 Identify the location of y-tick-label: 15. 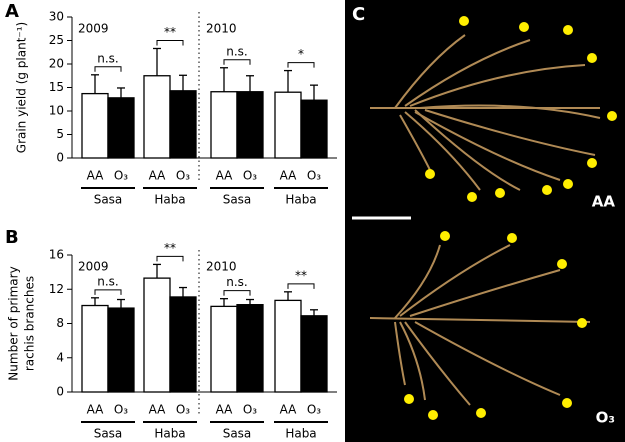
(56, 87).